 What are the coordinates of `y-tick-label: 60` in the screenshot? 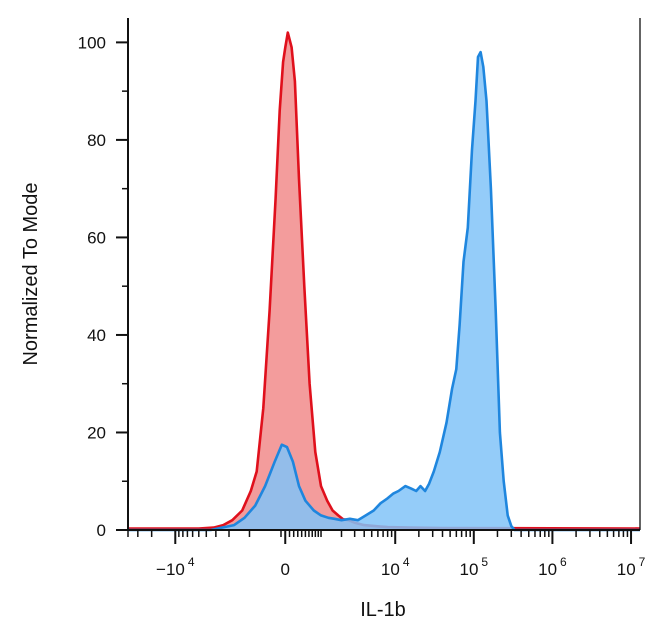 It's located at (96, 237).